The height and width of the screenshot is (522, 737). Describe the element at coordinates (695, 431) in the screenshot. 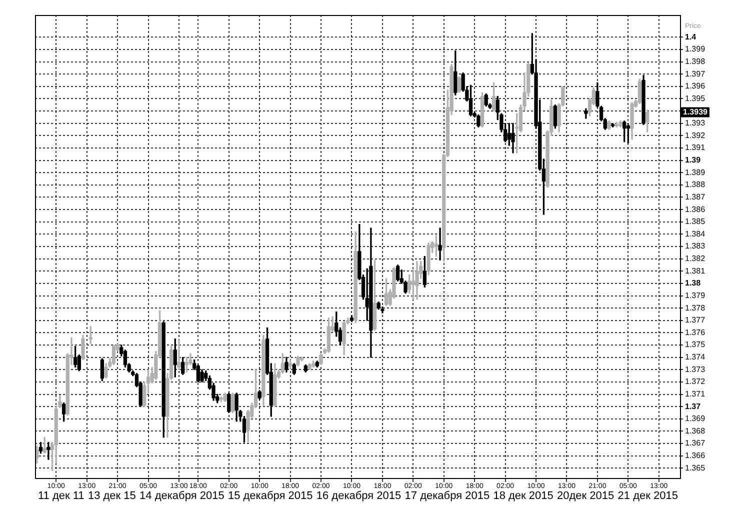

I see `y-tick-label: 1.368` at that location.